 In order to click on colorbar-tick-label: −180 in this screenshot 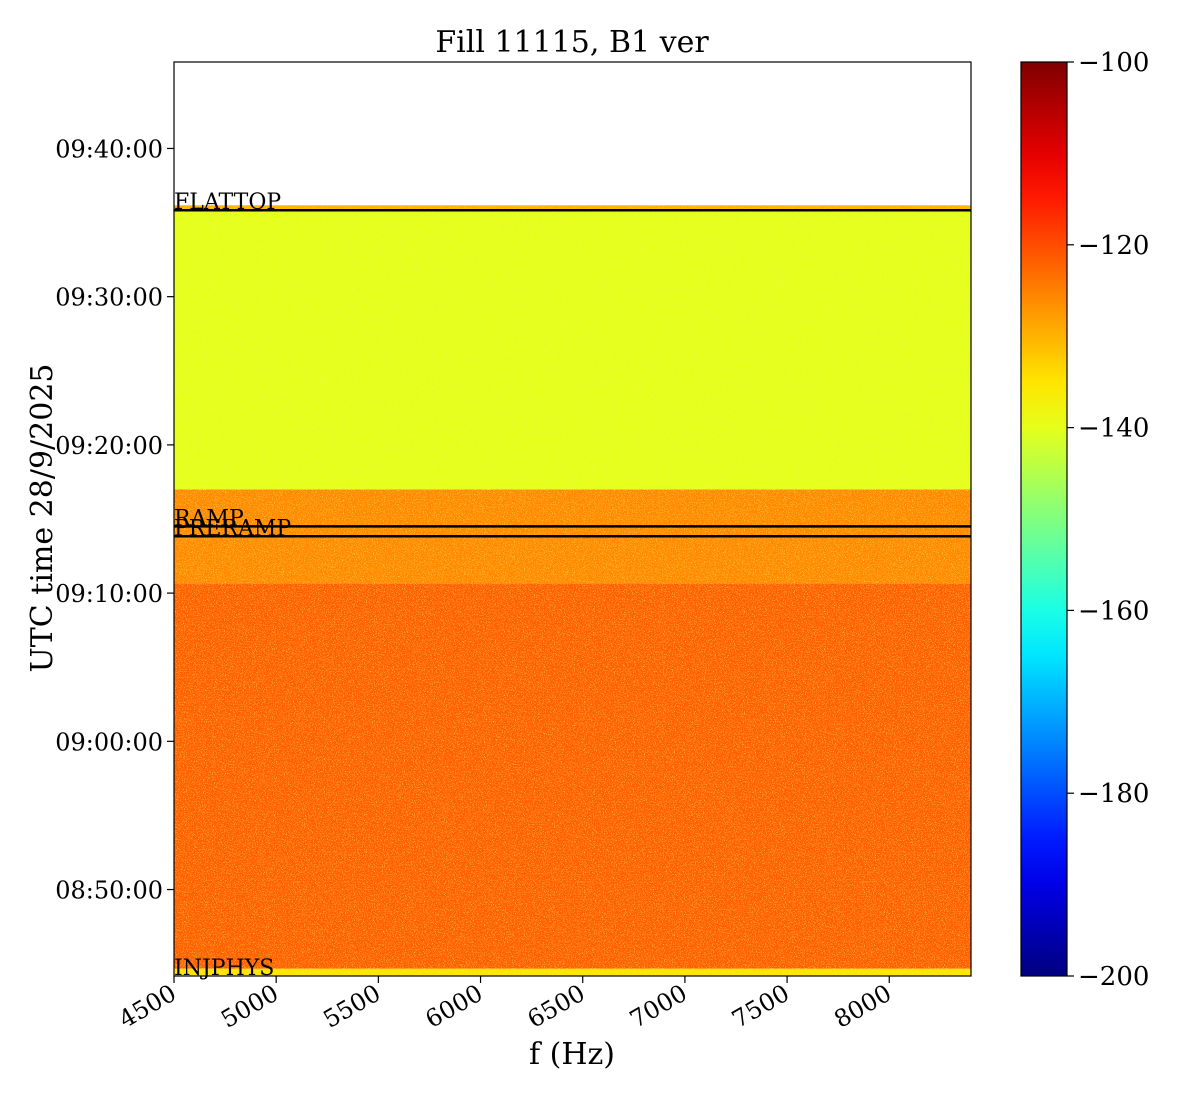, I will do `click(1113, 794)`.